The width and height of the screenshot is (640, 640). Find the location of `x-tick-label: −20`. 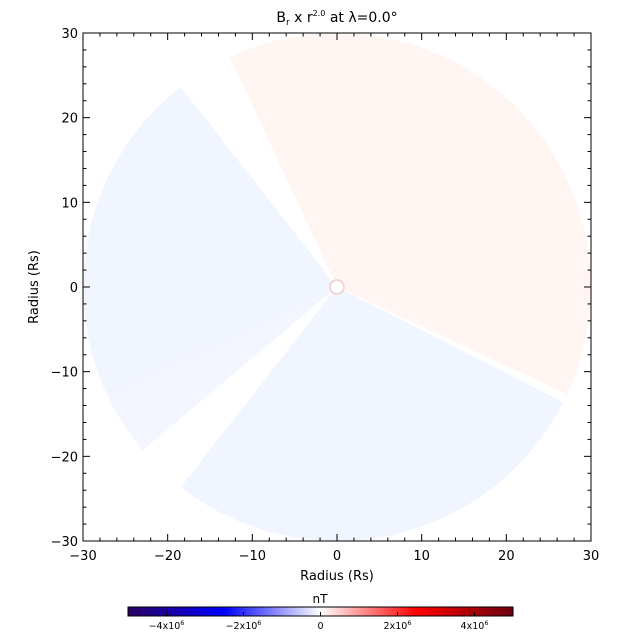

x-tick-label: −20 is located at coordinates (167, 556).